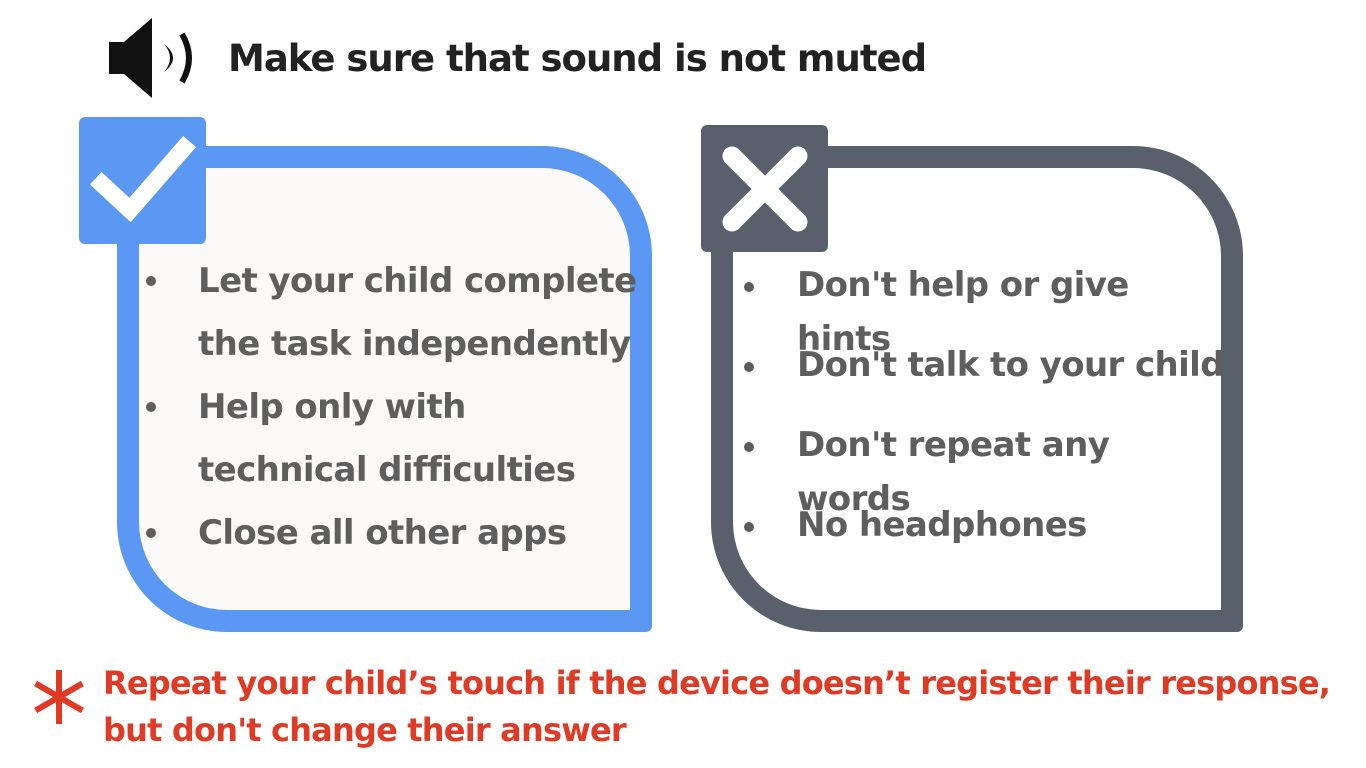 The image size is (1366, 768). Describe the element at coordinates (985, 538) in the screenshot. I see `list-item: No headphones` at that location.